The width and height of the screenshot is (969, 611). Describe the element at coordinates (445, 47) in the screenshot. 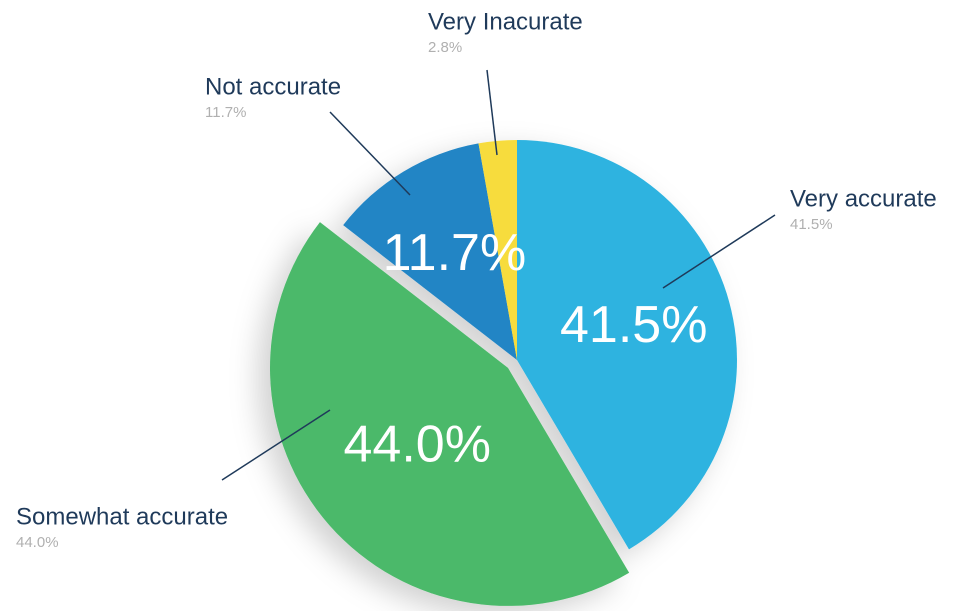

I see `legend-value: 2.8%` at that location.